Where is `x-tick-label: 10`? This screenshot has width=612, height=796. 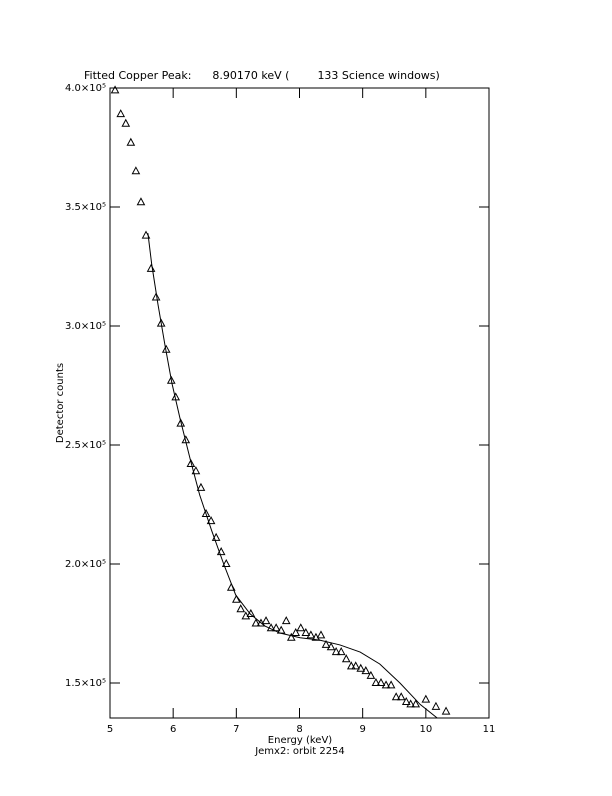
x-tick-label: 10 is located at coordinates (425, 729).